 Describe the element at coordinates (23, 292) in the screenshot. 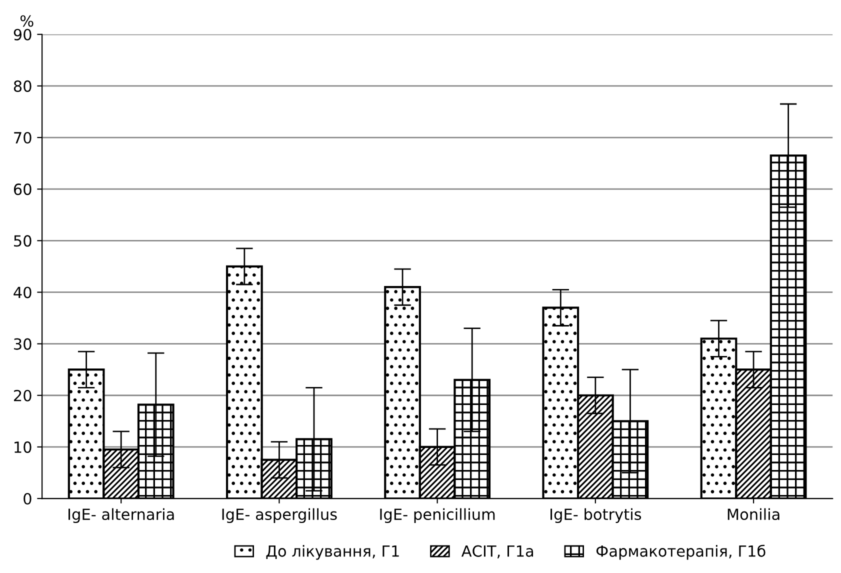

I see `y-tick-label: 40` at that location.